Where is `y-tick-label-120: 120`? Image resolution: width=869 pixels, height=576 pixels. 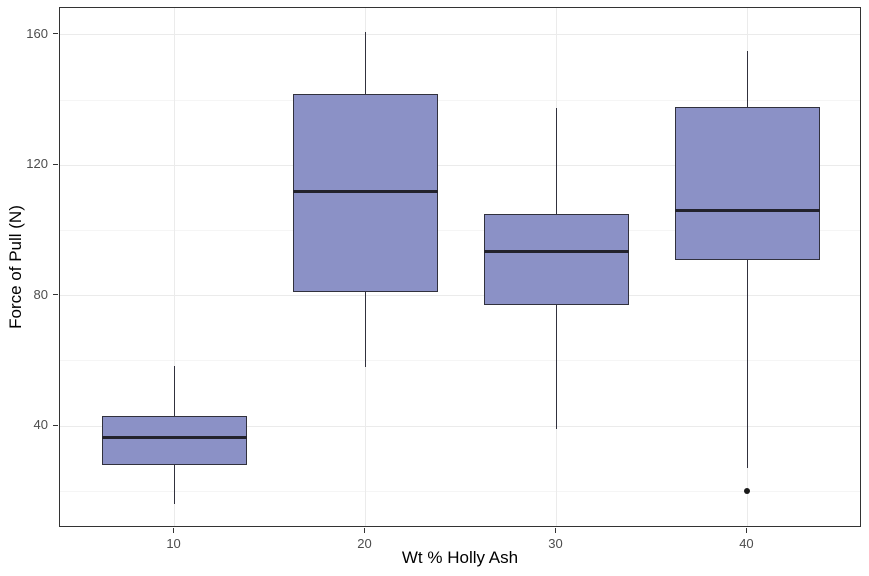 y-tick-label-120: 120 is located at coordinates (37, 164).